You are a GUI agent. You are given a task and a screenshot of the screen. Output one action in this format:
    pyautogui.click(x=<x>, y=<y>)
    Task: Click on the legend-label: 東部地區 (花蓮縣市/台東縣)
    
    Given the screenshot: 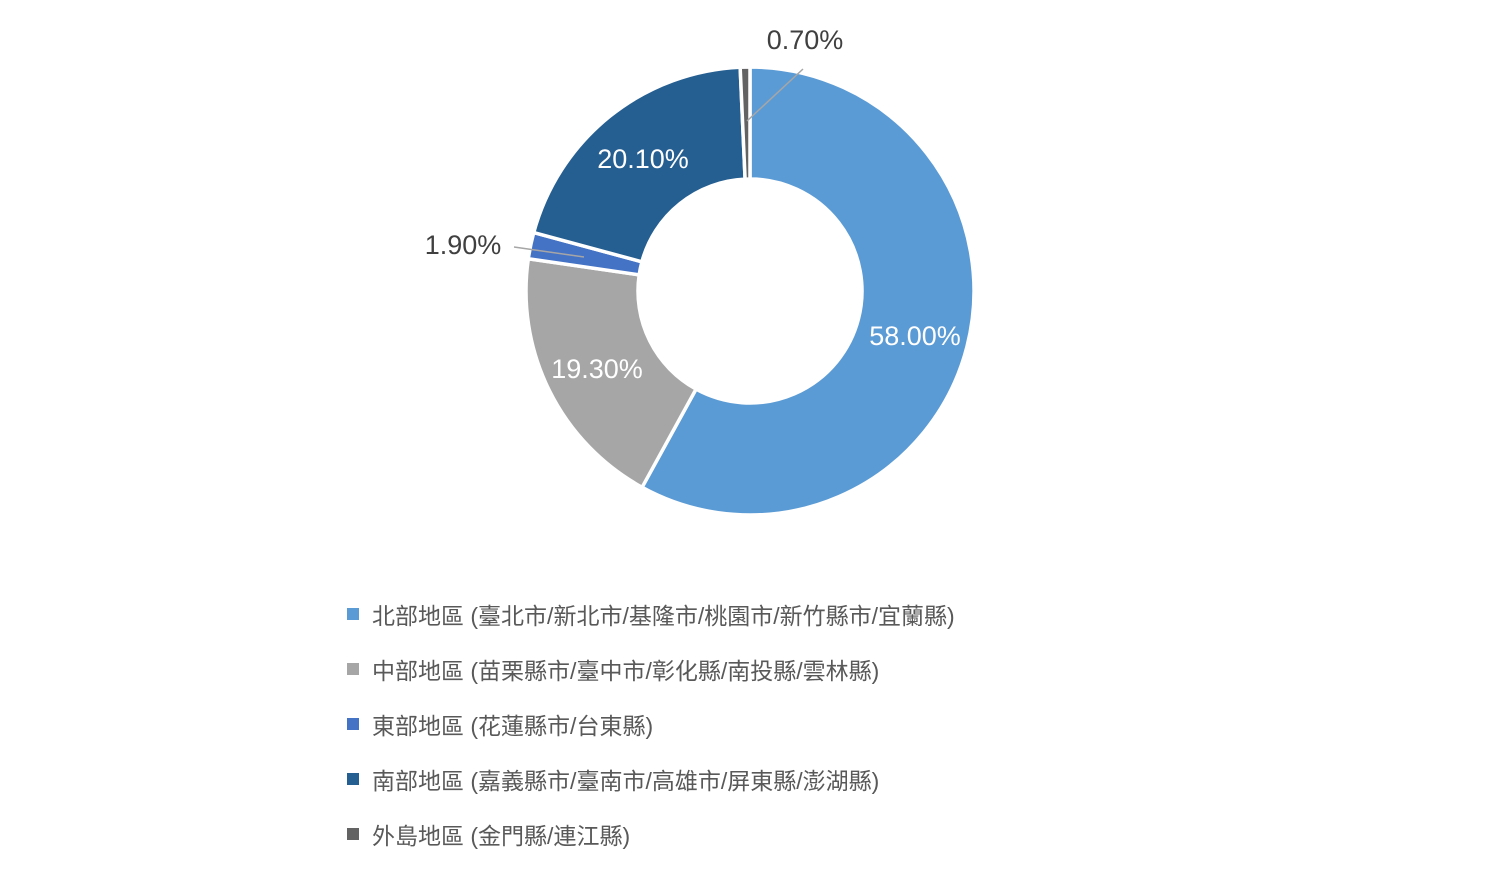 What is the action you would take?
    pyautogui.click(x=513, y=725)
    